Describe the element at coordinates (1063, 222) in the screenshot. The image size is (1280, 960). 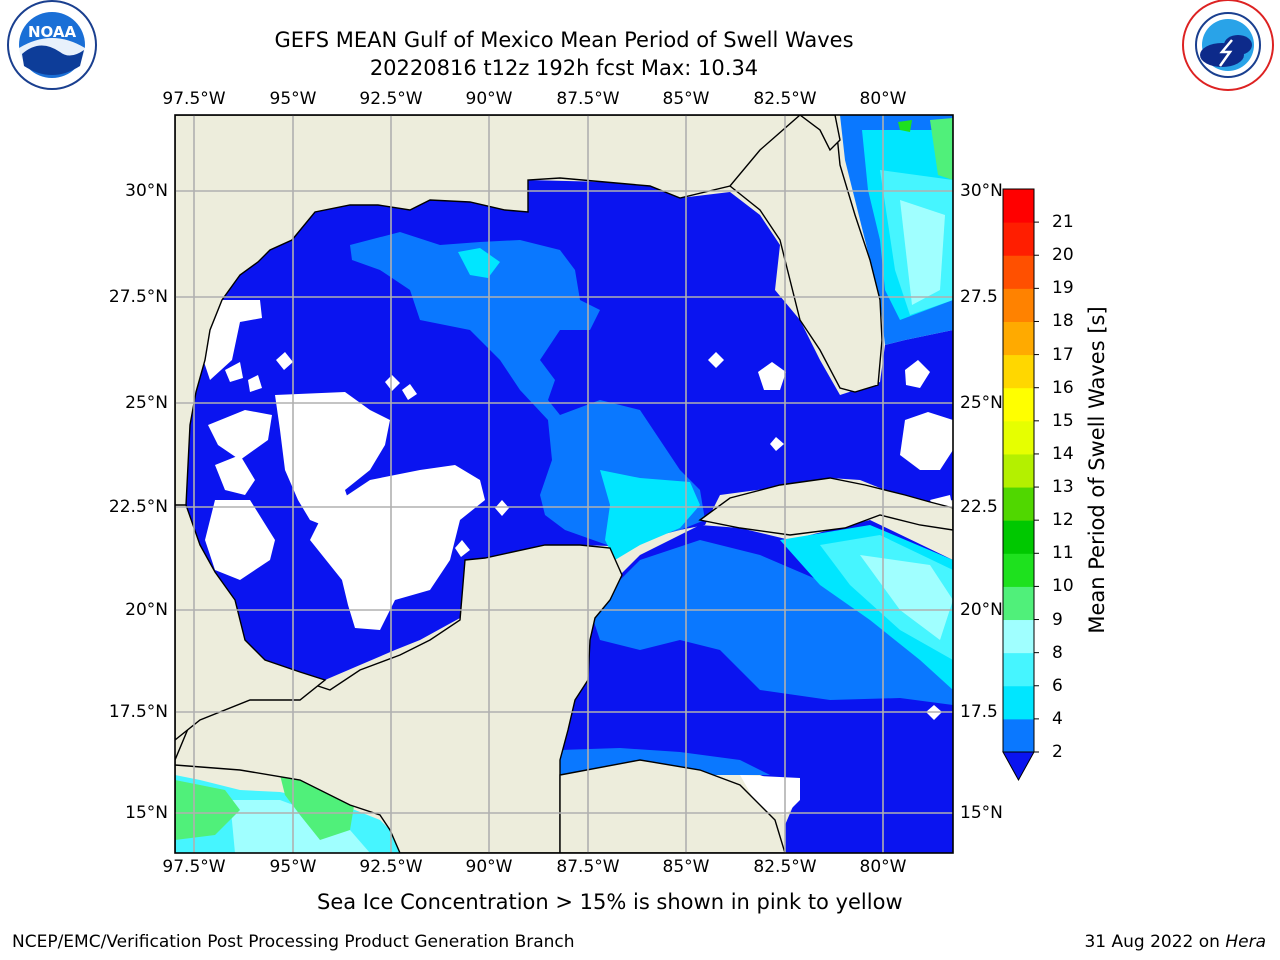
I see `colorbar-tick-label: 21` at that location.